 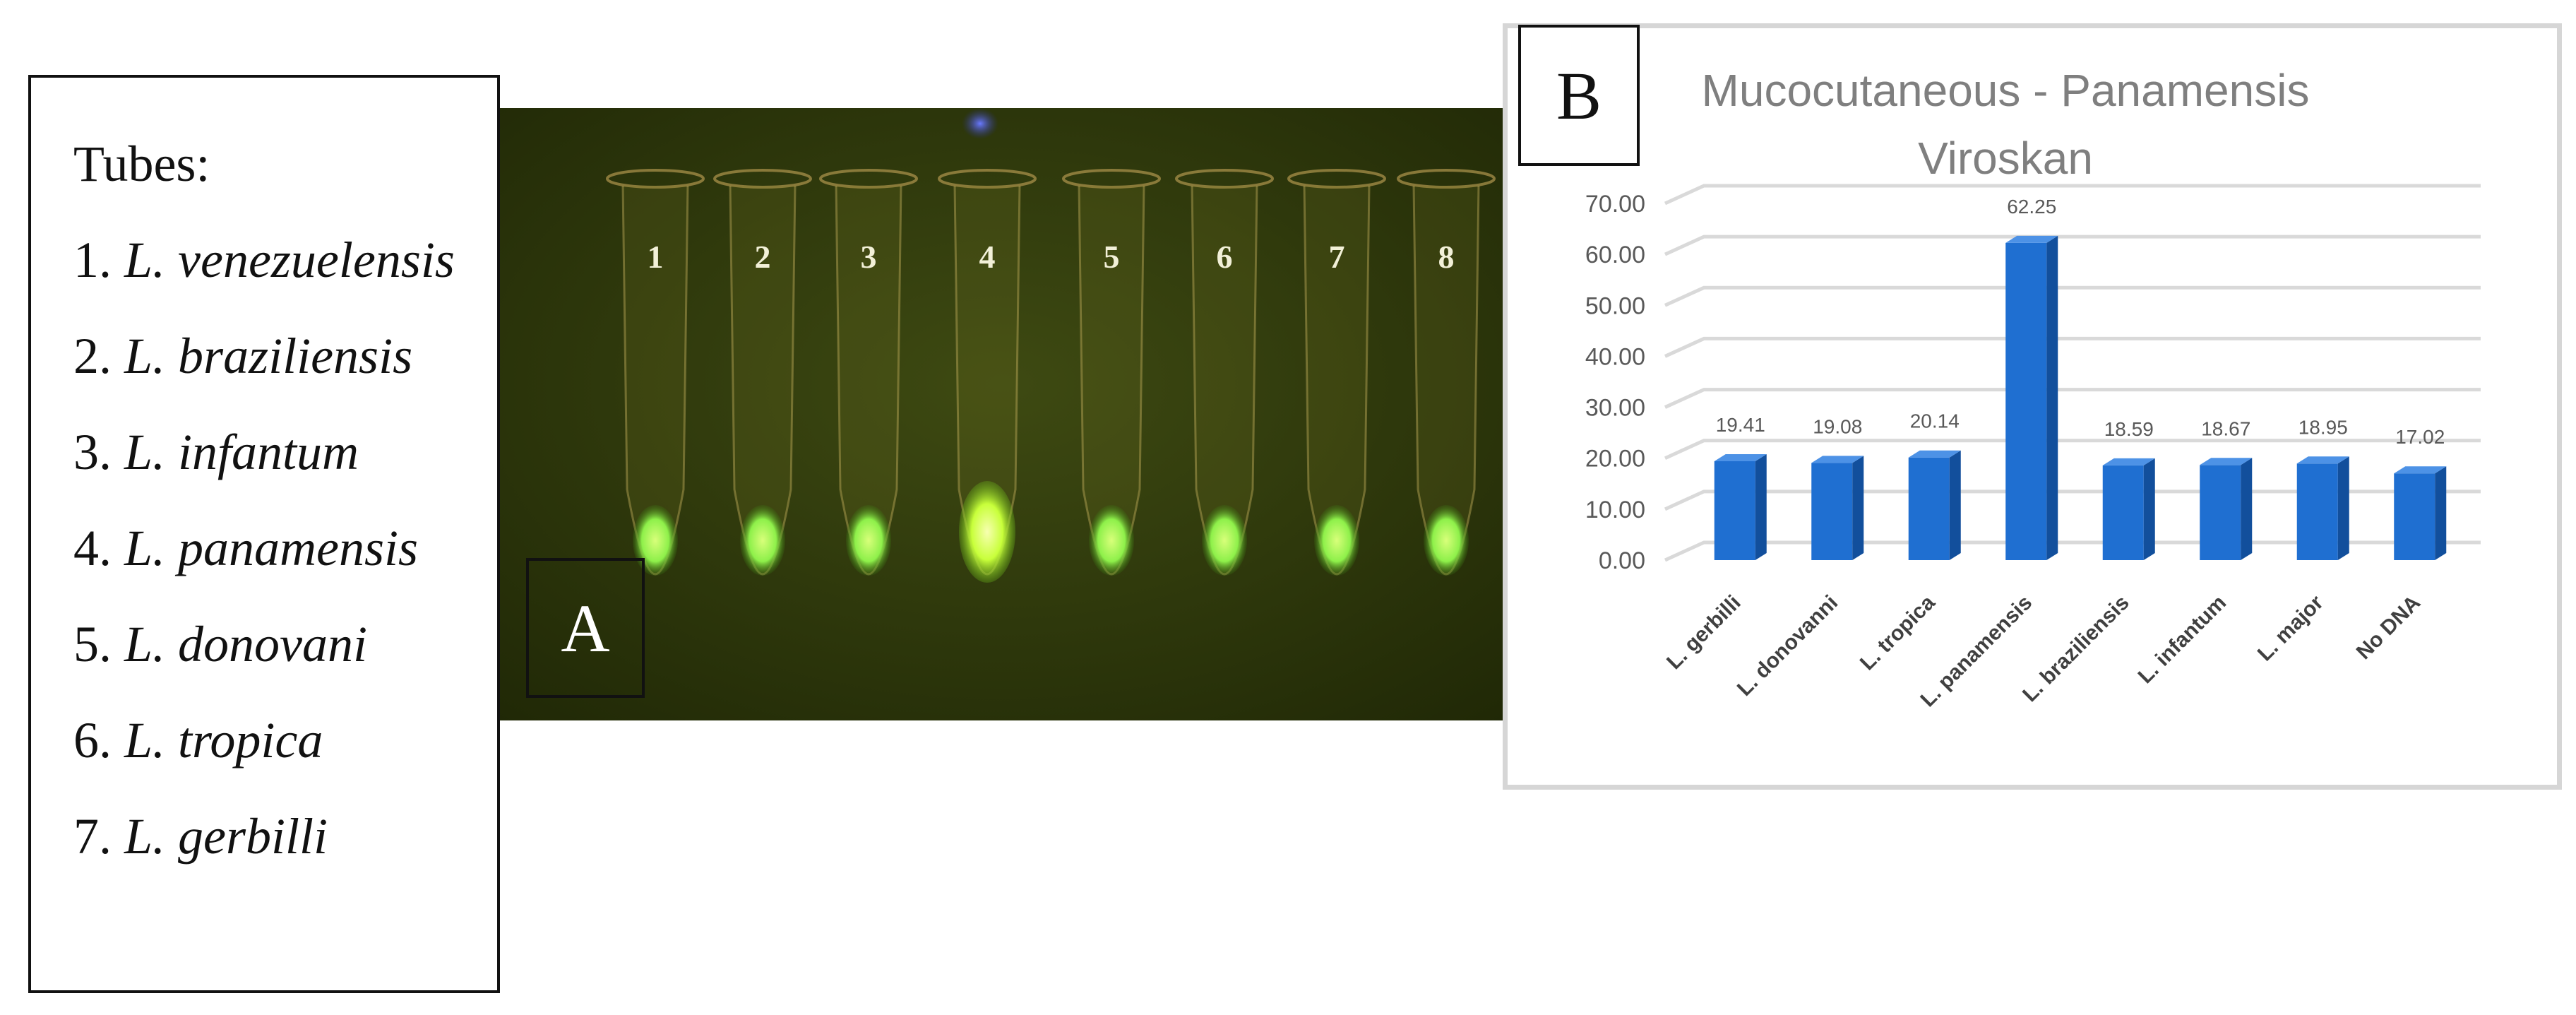 I want to click on bar-l-tropica, so click(x=1934, y=505).